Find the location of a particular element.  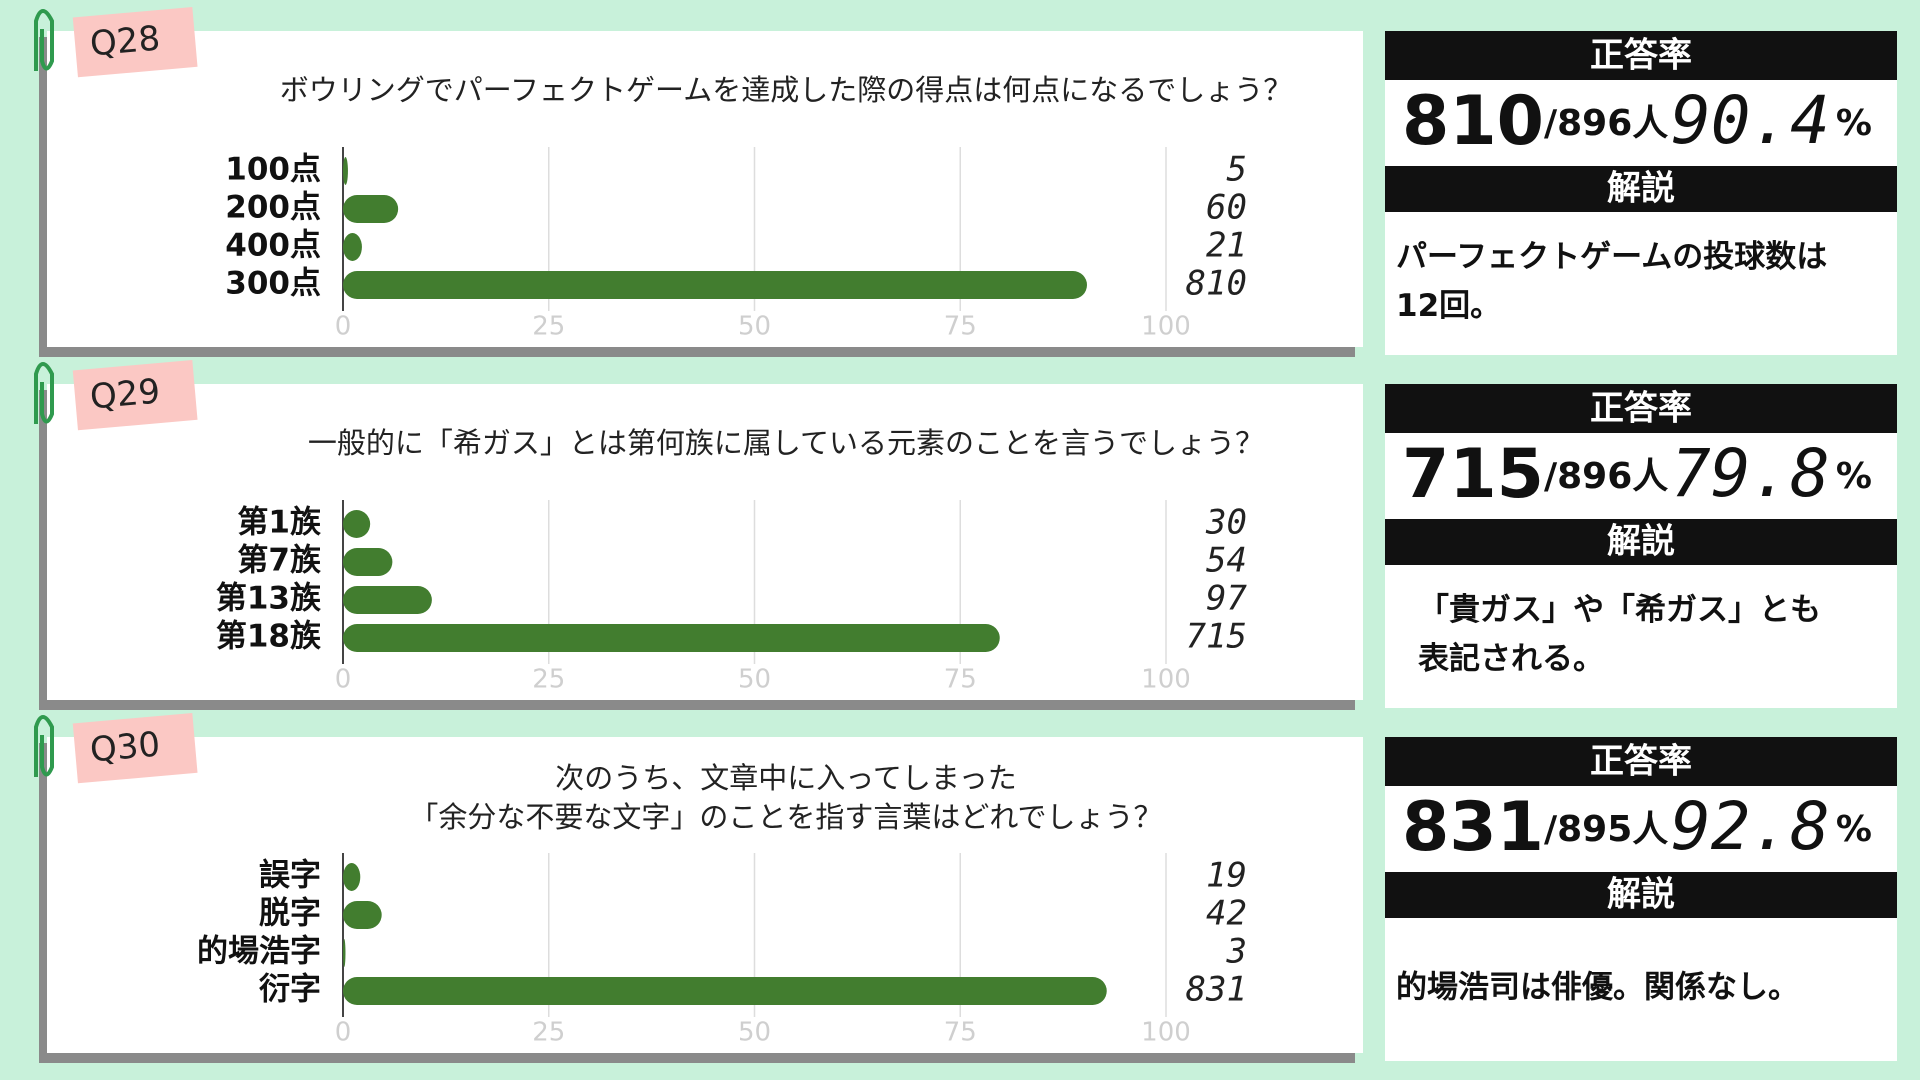

category-label: 第7族 is located at coordinates (279, 561).